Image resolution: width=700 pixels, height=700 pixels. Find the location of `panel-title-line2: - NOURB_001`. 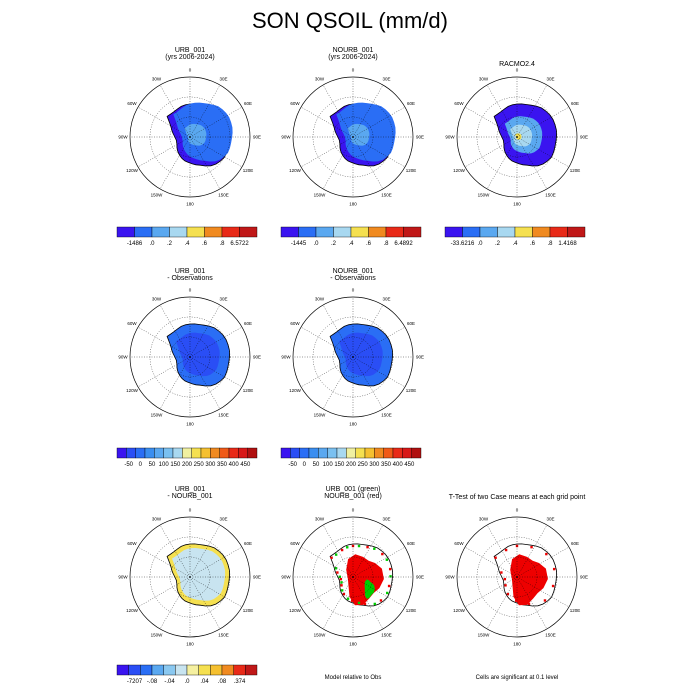

panel-title-line2: - NOURB_001 is located at coordinates (190, 496).